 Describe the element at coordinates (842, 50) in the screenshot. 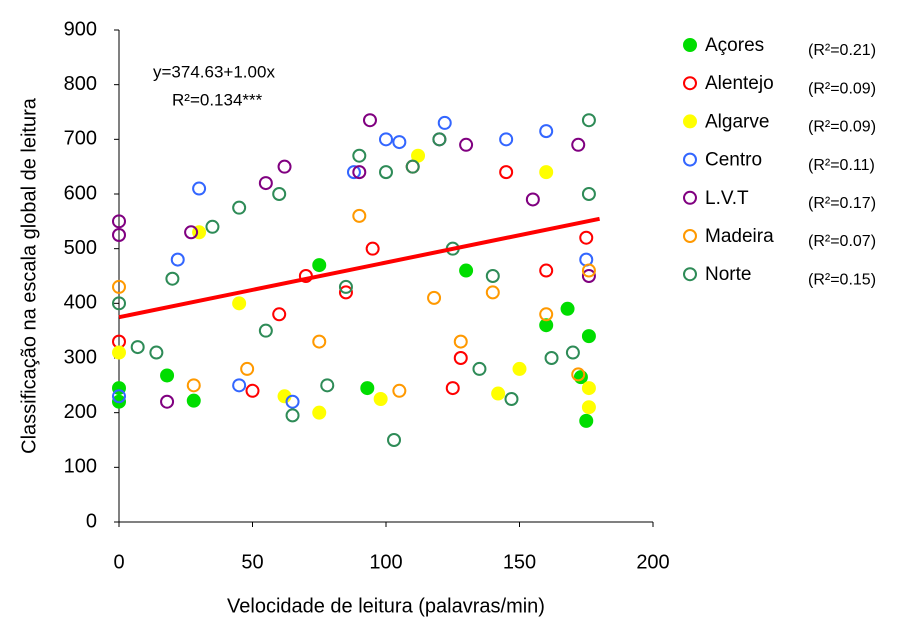

I see `legend-r2: (R²=0.21)` at that location.